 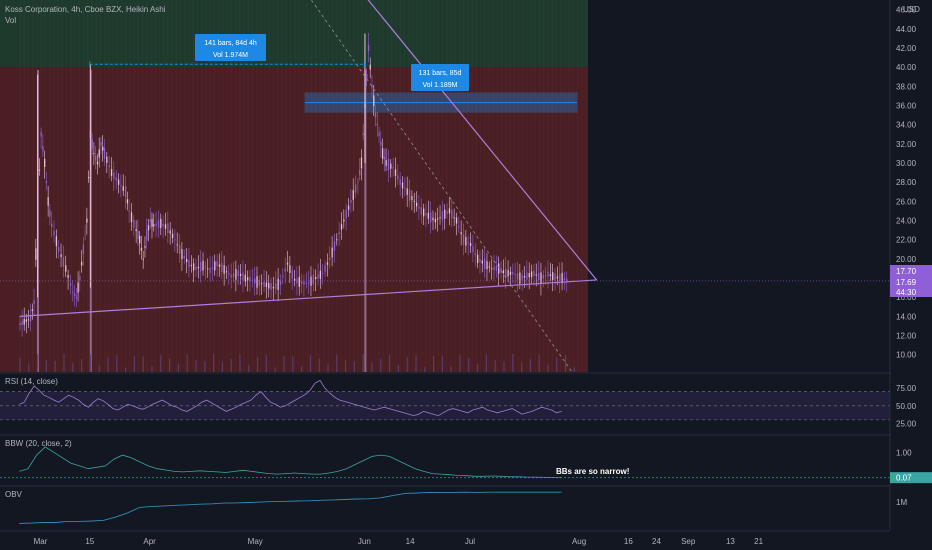 What do you see at coordinates (364, 541) in the screenshot?
I see `time-tick-label: Jun` at bounding box center [364, 541].